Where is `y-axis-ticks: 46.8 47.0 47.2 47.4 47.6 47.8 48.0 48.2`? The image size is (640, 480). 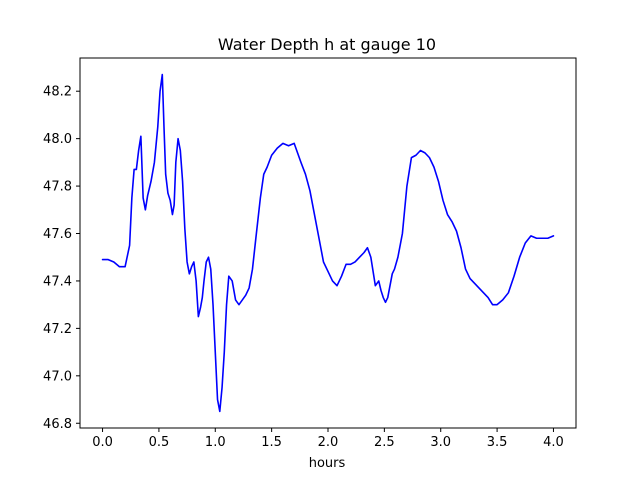 y-axis-ticks: 46.8 47.0 47.2 47.4 47.6 47.8 48.0 48.2 is located at coordinates (61, 258).